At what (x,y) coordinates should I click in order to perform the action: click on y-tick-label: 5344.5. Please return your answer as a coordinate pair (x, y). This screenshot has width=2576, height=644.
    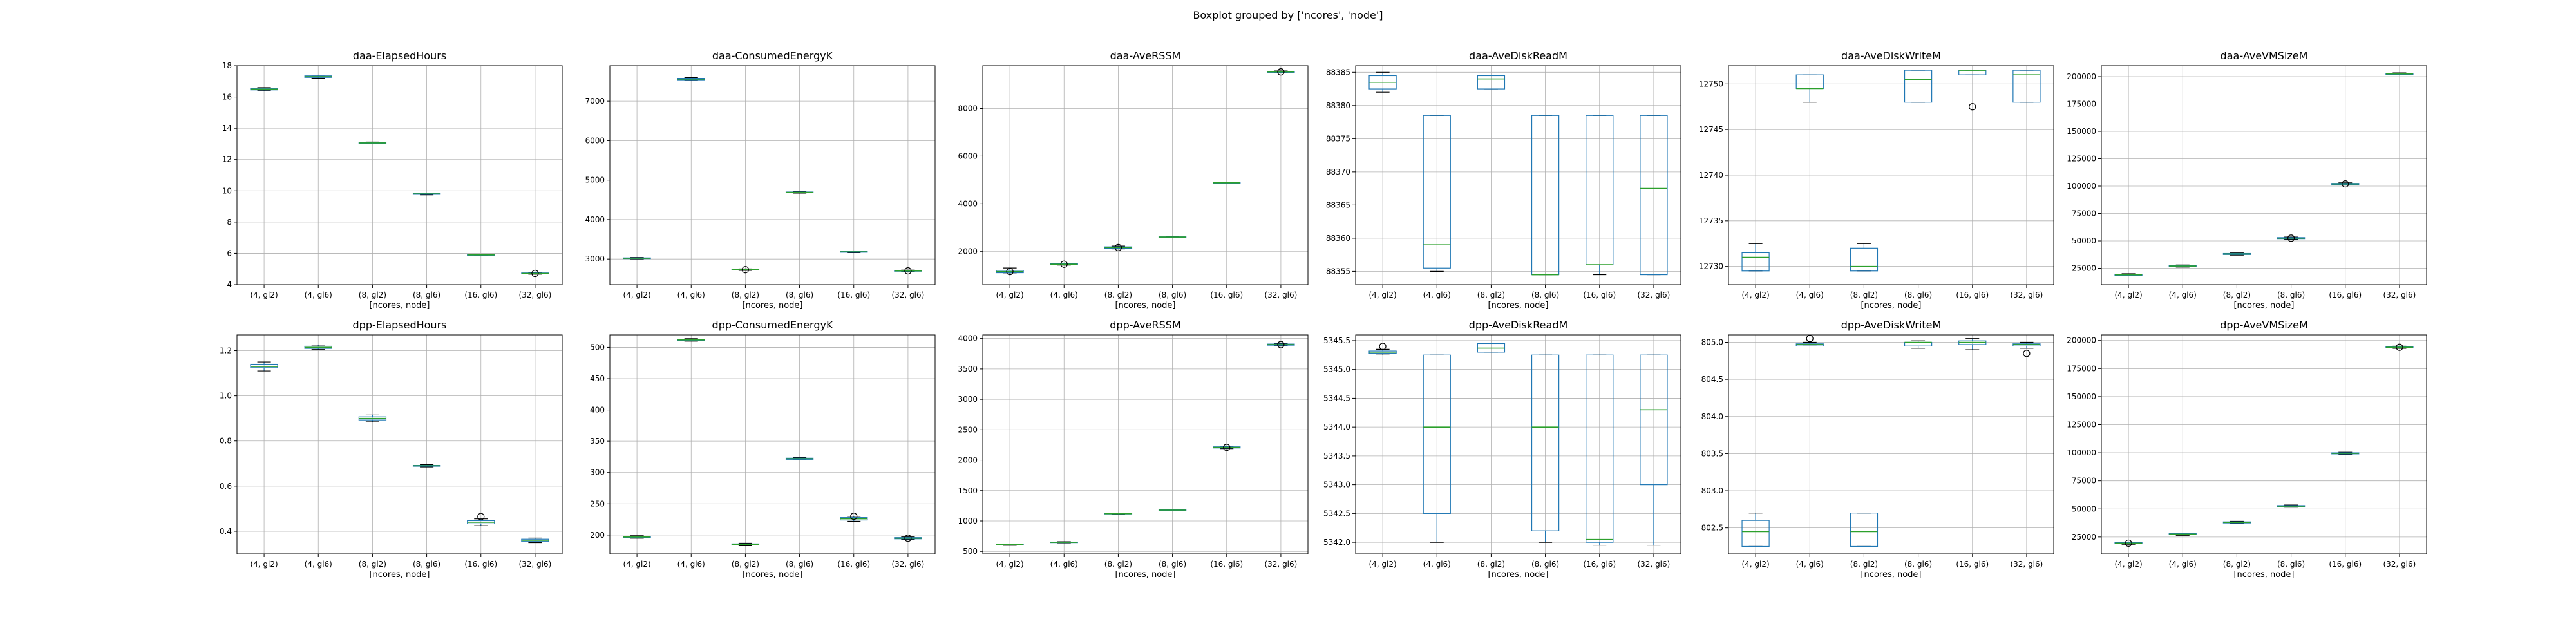
    Looking at the image, I should click on (1337, 398).